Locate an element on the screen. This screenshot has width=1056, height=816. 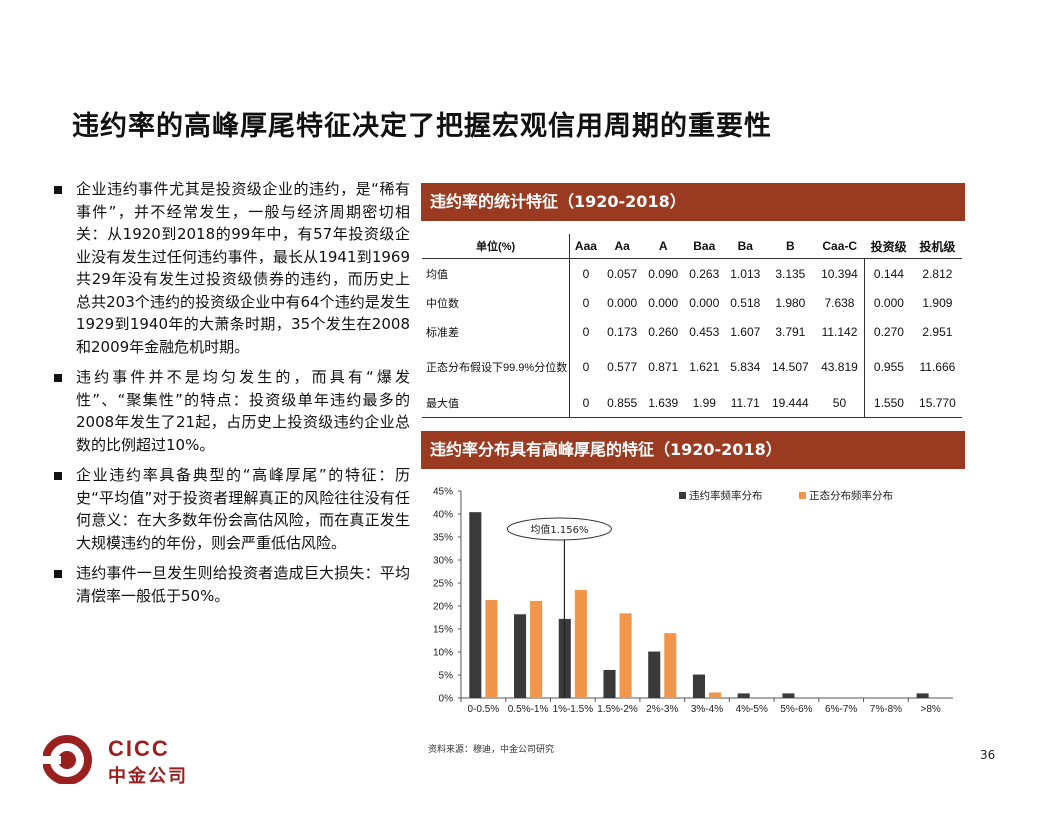
table-header-cell: Baa is located at coordinates (704, 246).